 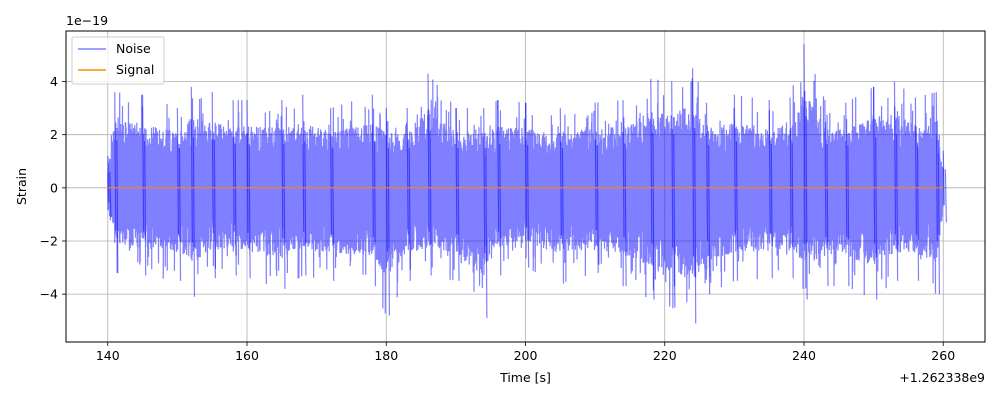 What do you see at coordinates (21, 186) in the screenshot?
I see `y-axis-label: Strain` at bounding box center [21, 186].